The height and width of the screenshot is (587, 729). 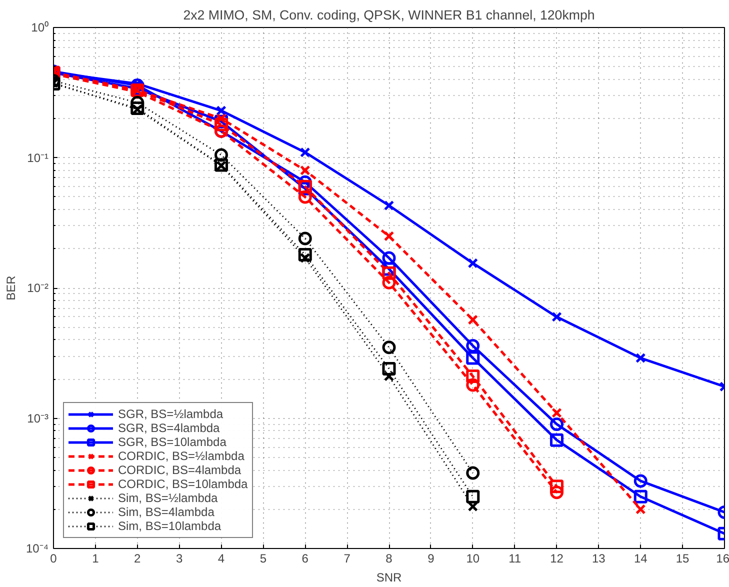 What do you see at coordinates (305, 559) in the screenshot?
I see `x-tick-label: 6` at bounding box center [305, 559].